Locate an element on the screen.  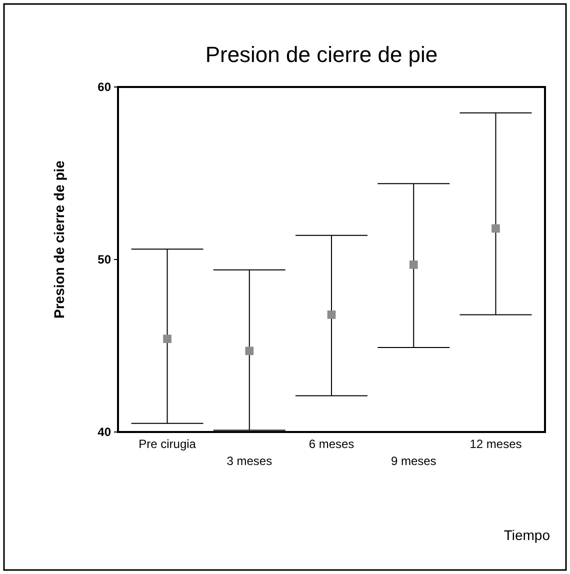
y-tick-label: 50 is located at coordinates (105, 259).